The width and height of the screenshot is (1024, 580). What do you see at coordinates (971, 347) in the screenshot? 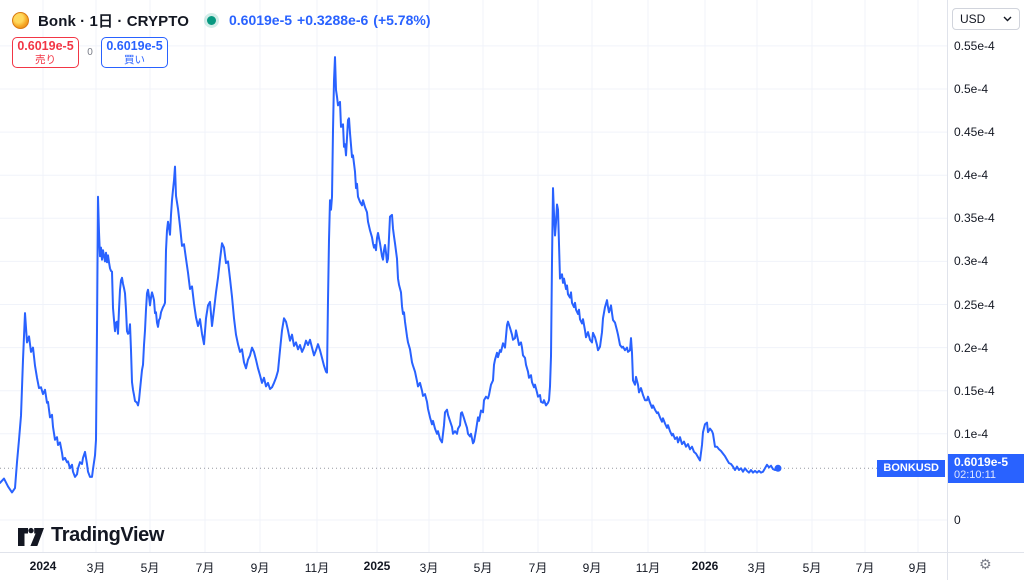
I see `price-tick-label: 0.2e-4` at bounding box center [971, 347].